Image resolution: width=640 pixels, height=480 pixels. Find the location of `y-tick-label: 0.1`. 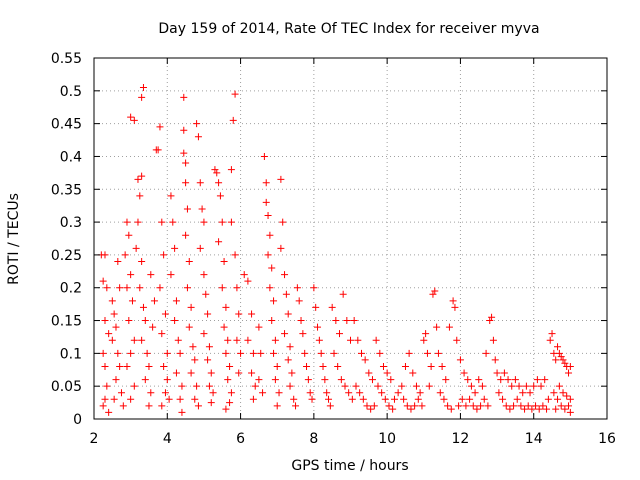

y-tick-label: 0.1 is located at coordinates (71, 354).